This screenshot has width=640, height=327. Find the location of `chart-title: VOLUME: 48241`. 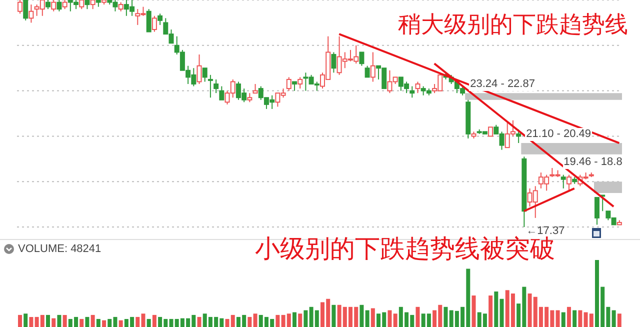

chart-title: VOLUME: 48241 is located at coordinates (60, 249).